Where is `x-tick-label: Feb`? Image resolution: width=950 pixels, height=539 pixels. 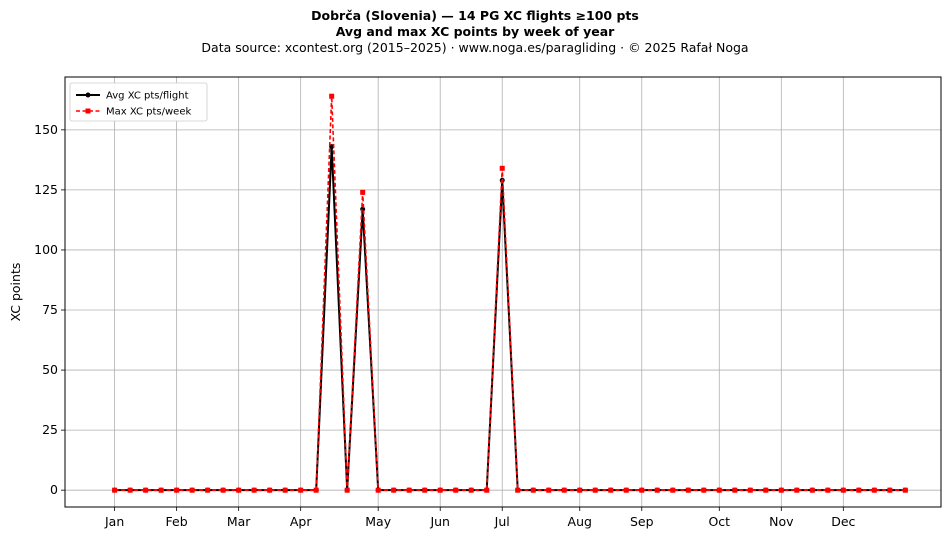
x-tick-label: Feb is located at coordinates (177, 521).